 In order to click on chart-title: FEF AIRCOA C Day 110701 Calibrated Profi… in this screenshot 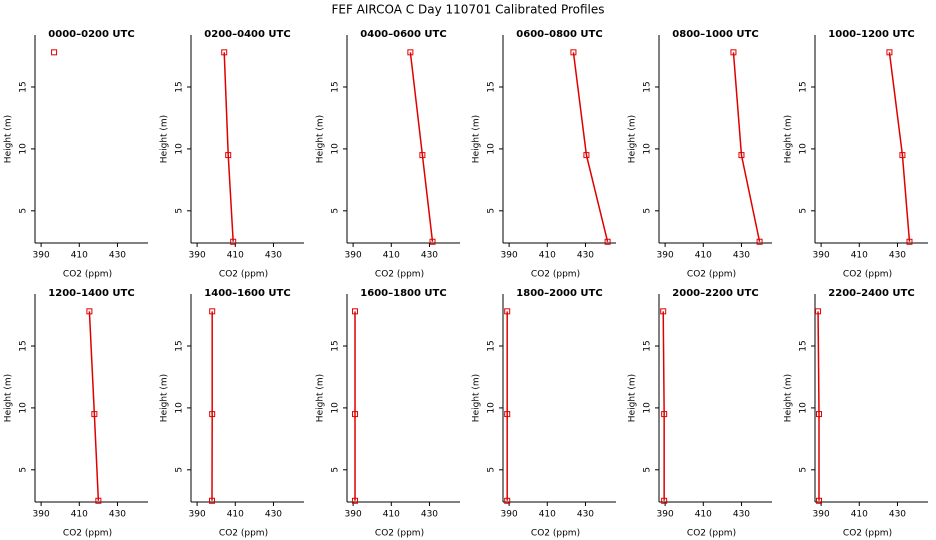, I will do `click(467, 10)`.